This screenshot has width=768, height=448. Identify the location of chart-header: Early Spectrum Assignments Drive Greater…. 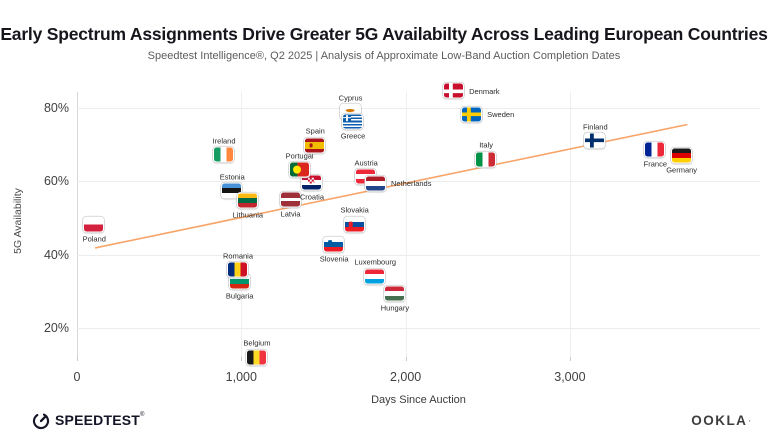
(384, 43).